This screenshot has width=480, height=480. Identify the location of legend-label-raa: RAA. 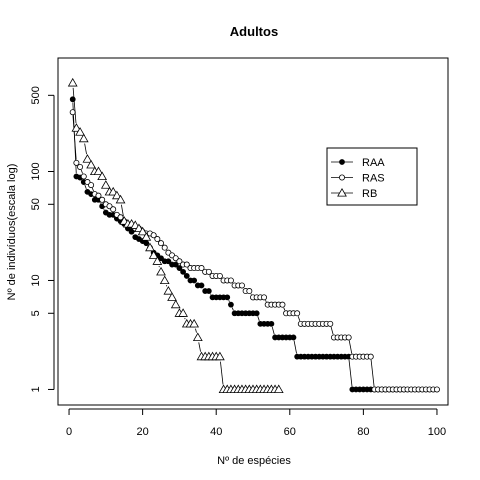
(373, 163).